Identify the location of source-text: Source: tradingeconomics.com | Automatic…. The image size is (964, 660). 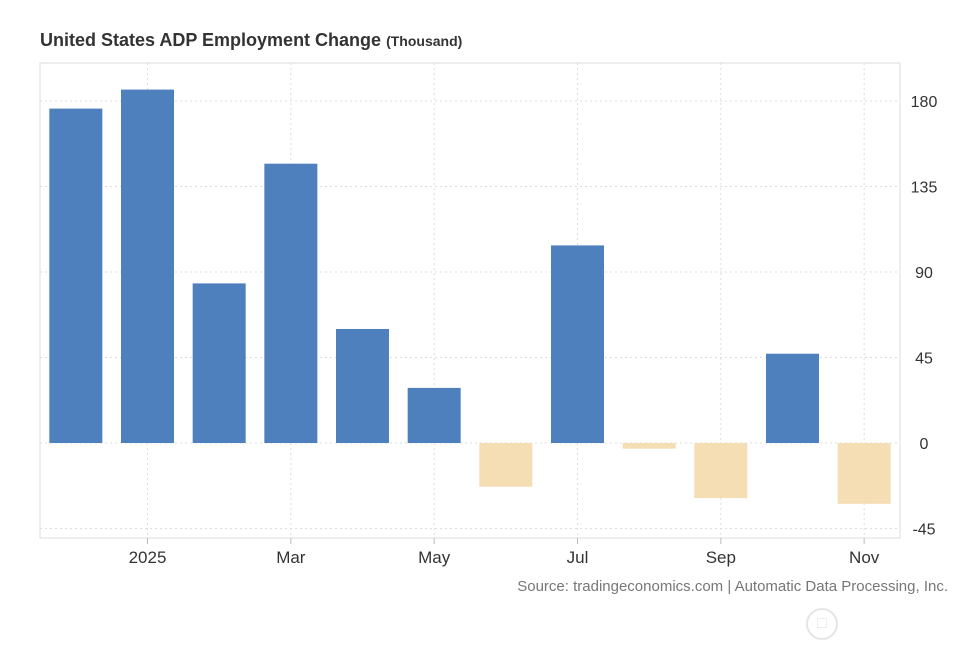
(732, 586).